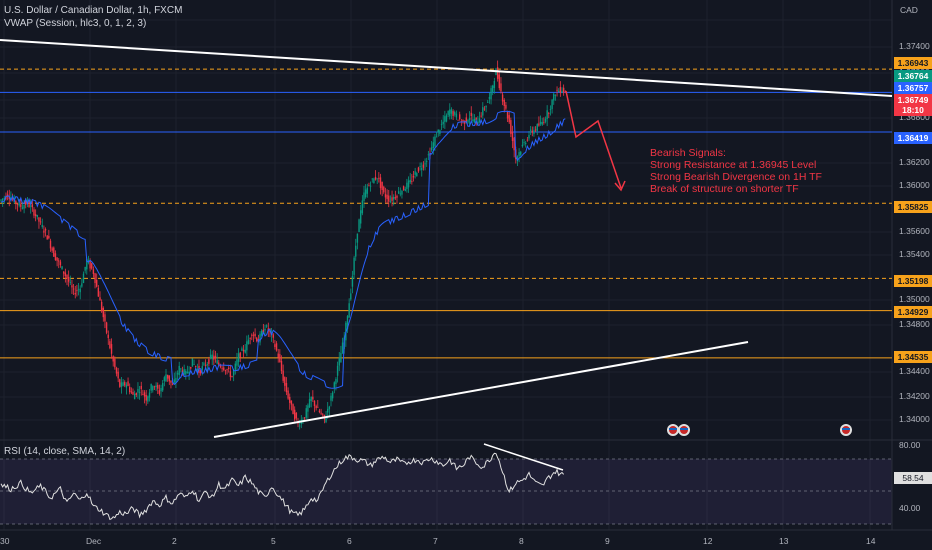  Describe the element at coordinates (913, 357) in the screenshot. I see `price-tag: 1.34535` at that location.